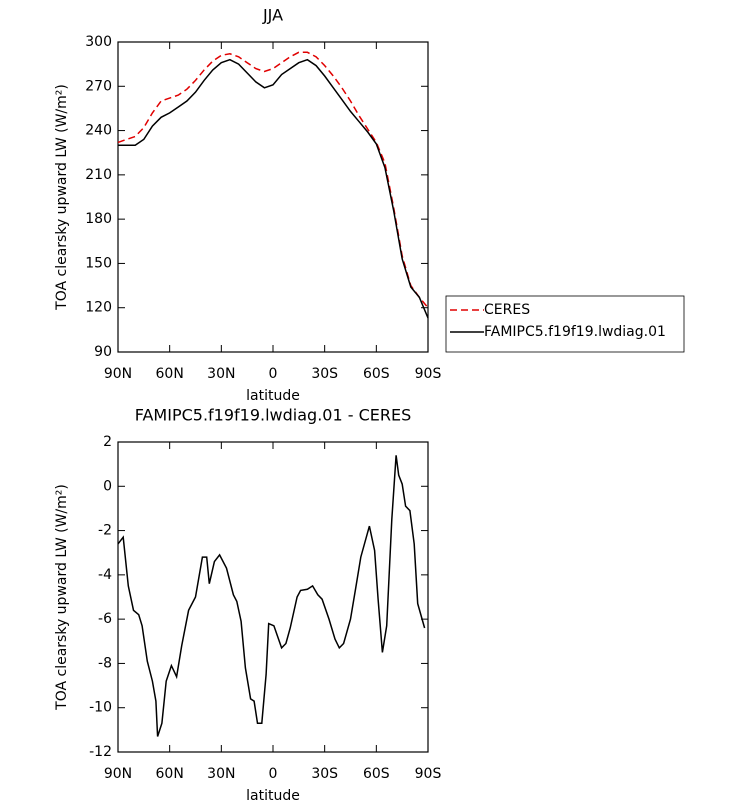  Describe the element at coordinates (98, 42) in the screenshot. I see `y-tick-label: 300` at that location.